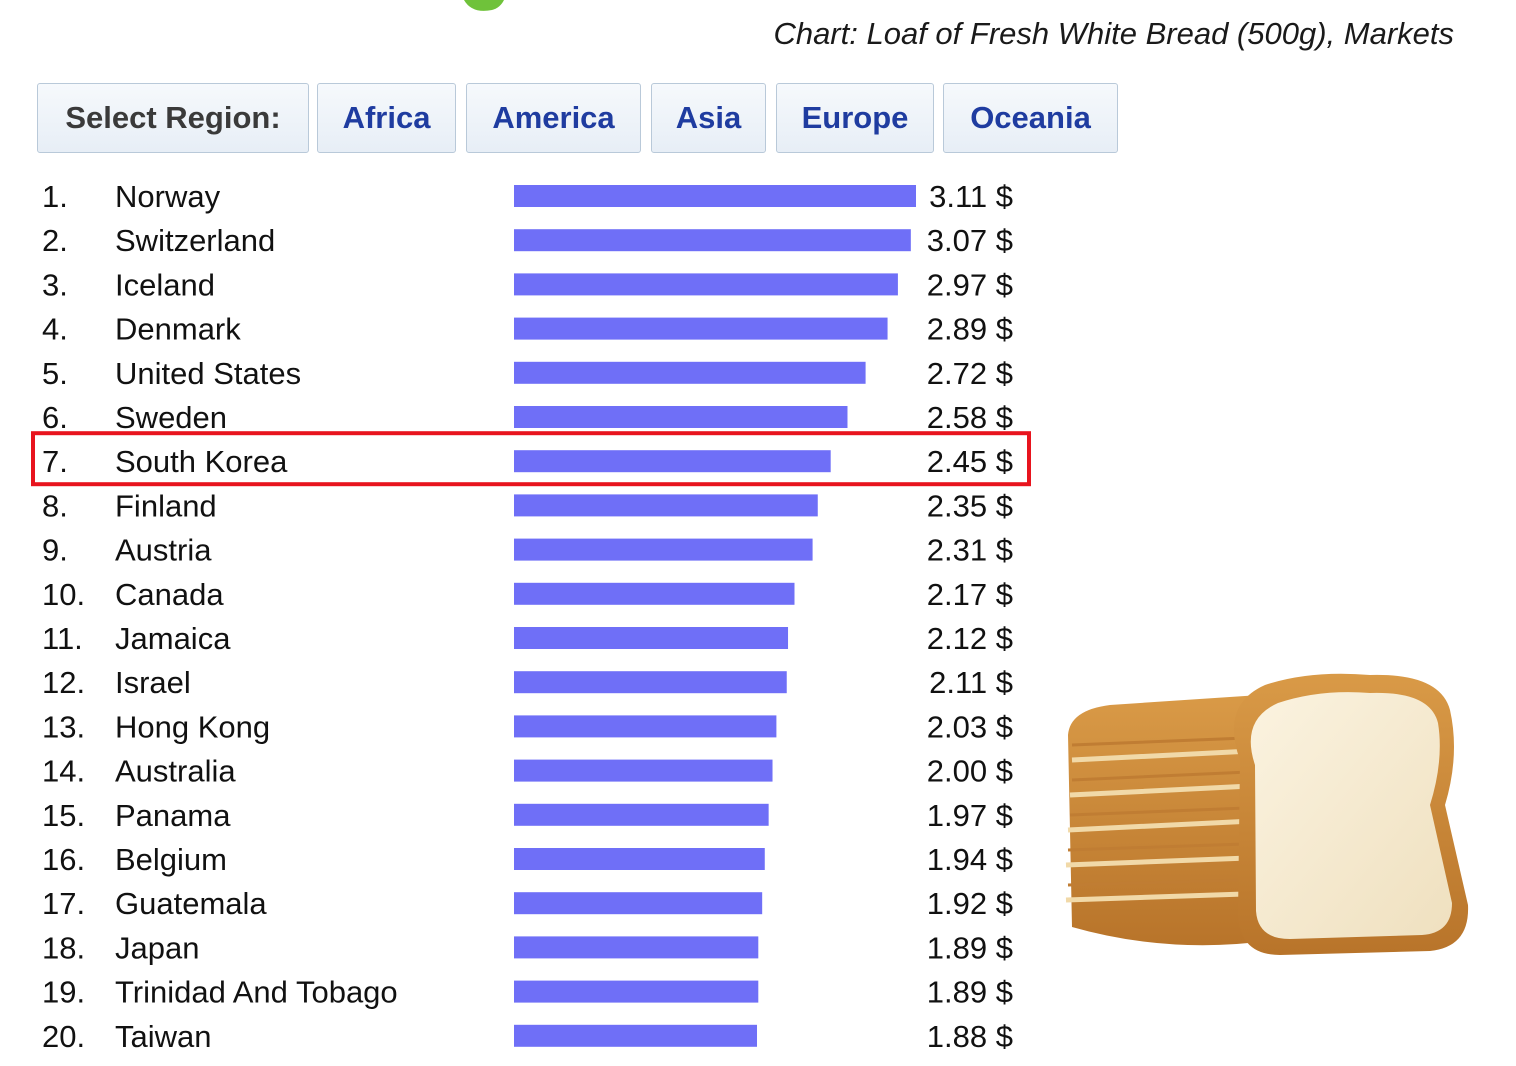 This screenshot has height=1066, width=1516. Describe the element at coordinates (55, 284) in the screenshot. I see `rank-label: 3.` at that location.